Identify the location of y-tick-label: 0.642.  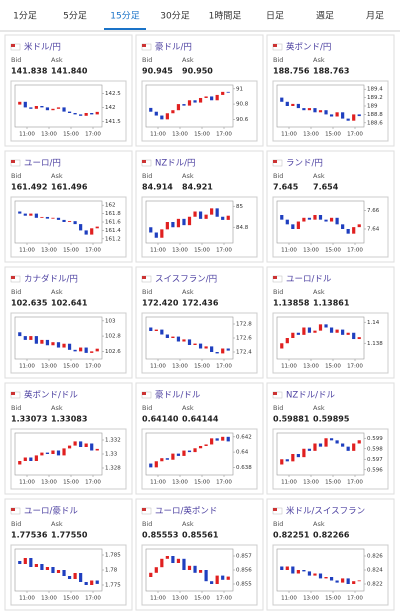
(244, 437).